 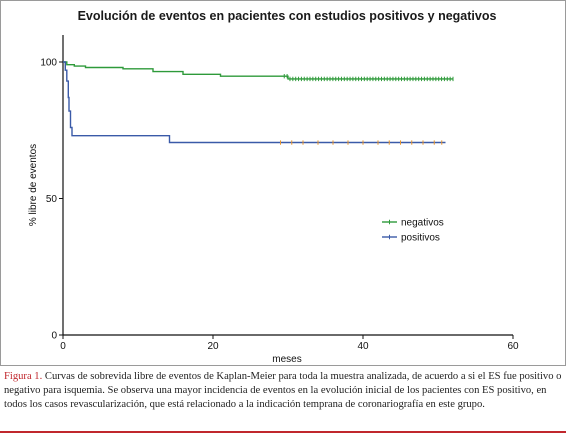 What do you see at coordinates (363, 346) in the screenshot?
I see `x-tick-label: 40` at bounding box center [363, 346].